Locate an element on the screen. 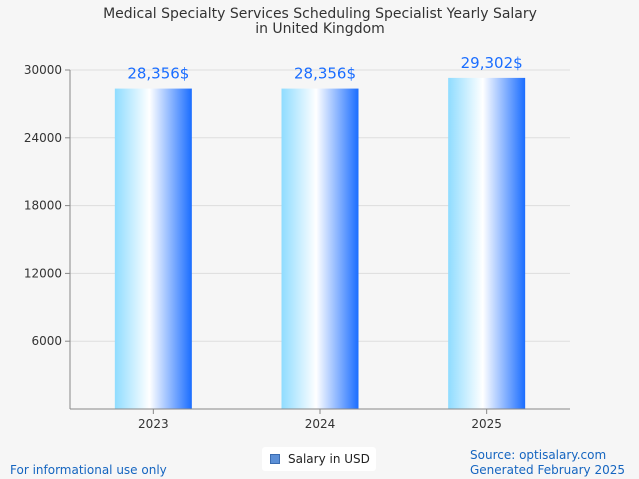  bar-2025 is located at coordinates (487, 243).